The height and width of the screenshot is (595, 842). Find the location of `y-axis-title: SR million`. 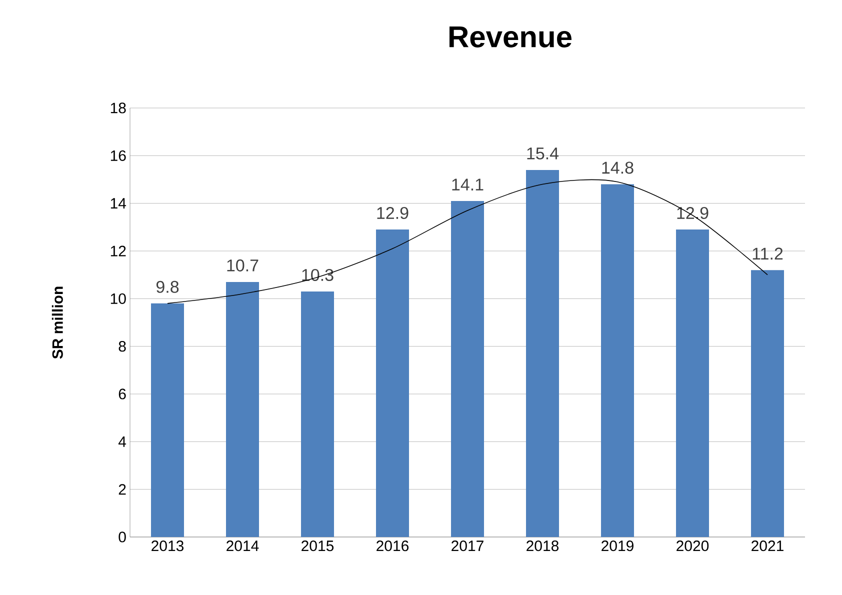

y-axis-title: SR million is located at coordinates (57, 322).